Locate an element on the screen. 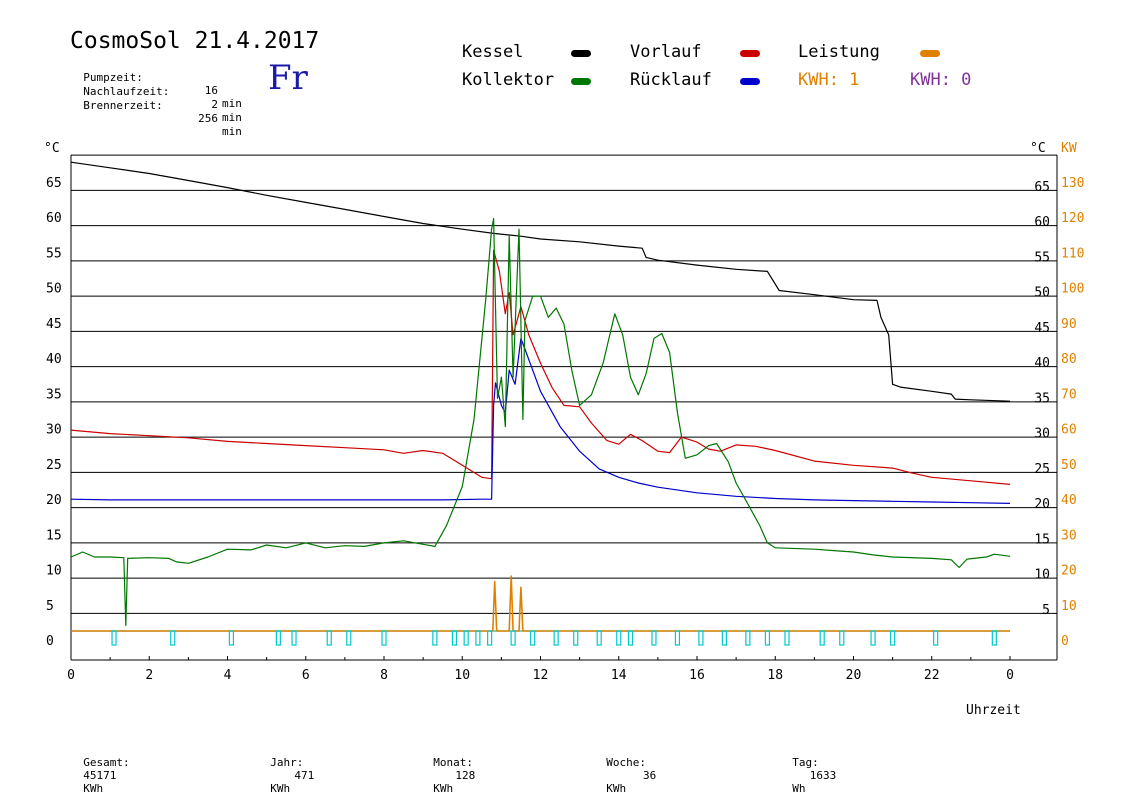 The image size is (1148, 812). y-unit-right: °C is located at coordinates (1038, 148).